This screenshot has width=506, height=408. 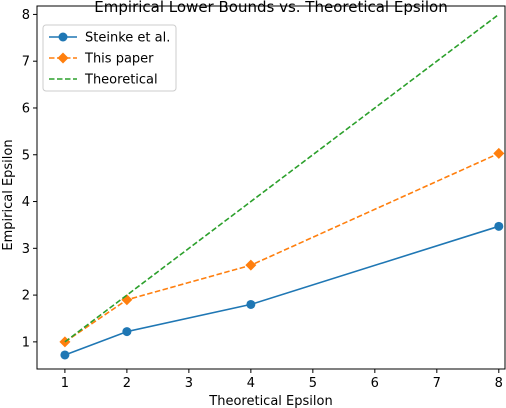 I want to click on legend: Steinke et al. This paper Theoretical, so click(x=109, y=58).